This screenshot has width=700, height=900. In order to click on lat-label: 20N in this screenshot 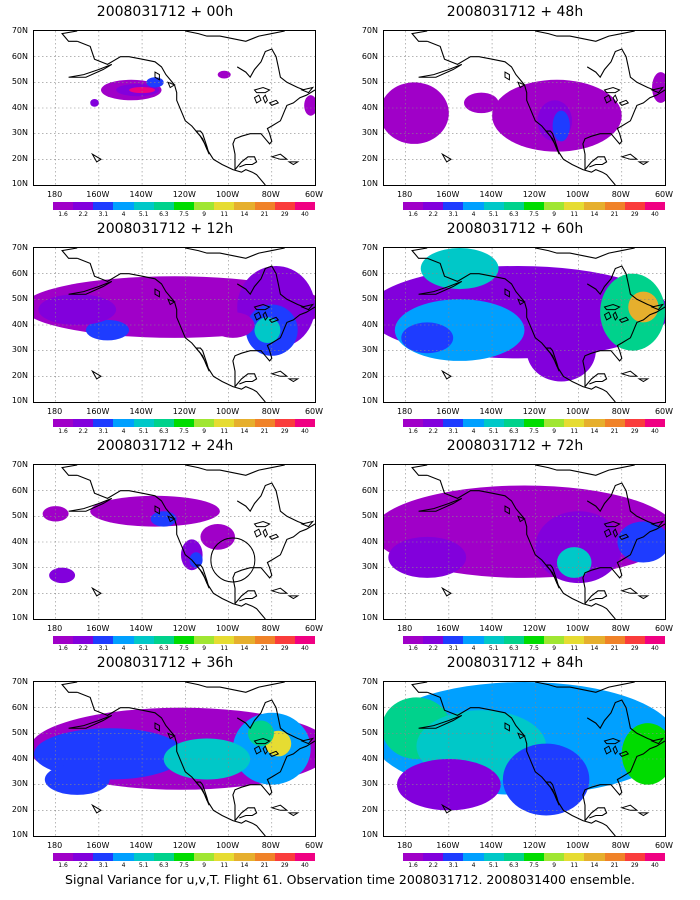, I will do `click(19, 592)`.